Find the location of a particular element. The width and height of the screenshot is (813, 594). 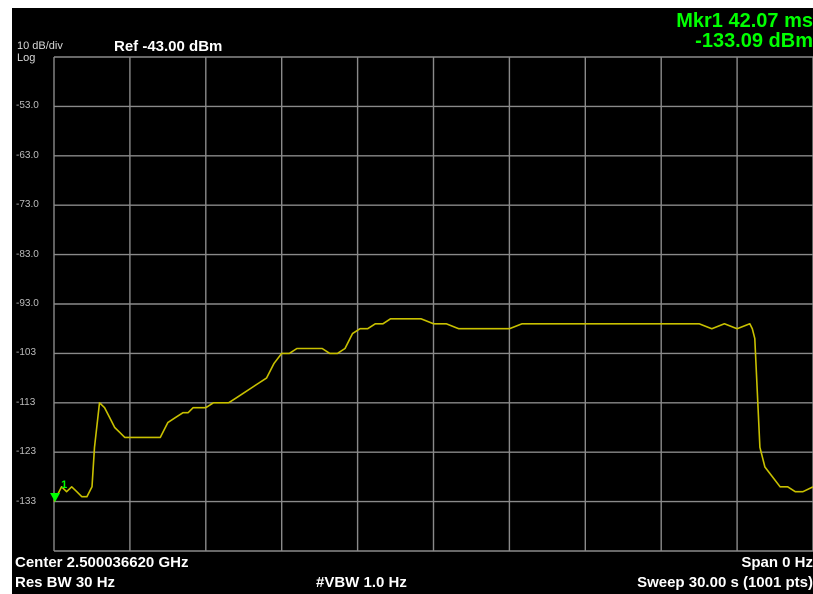

marker-readout-amplitude: -133.09 dBm is located at coordinates (754, 41).